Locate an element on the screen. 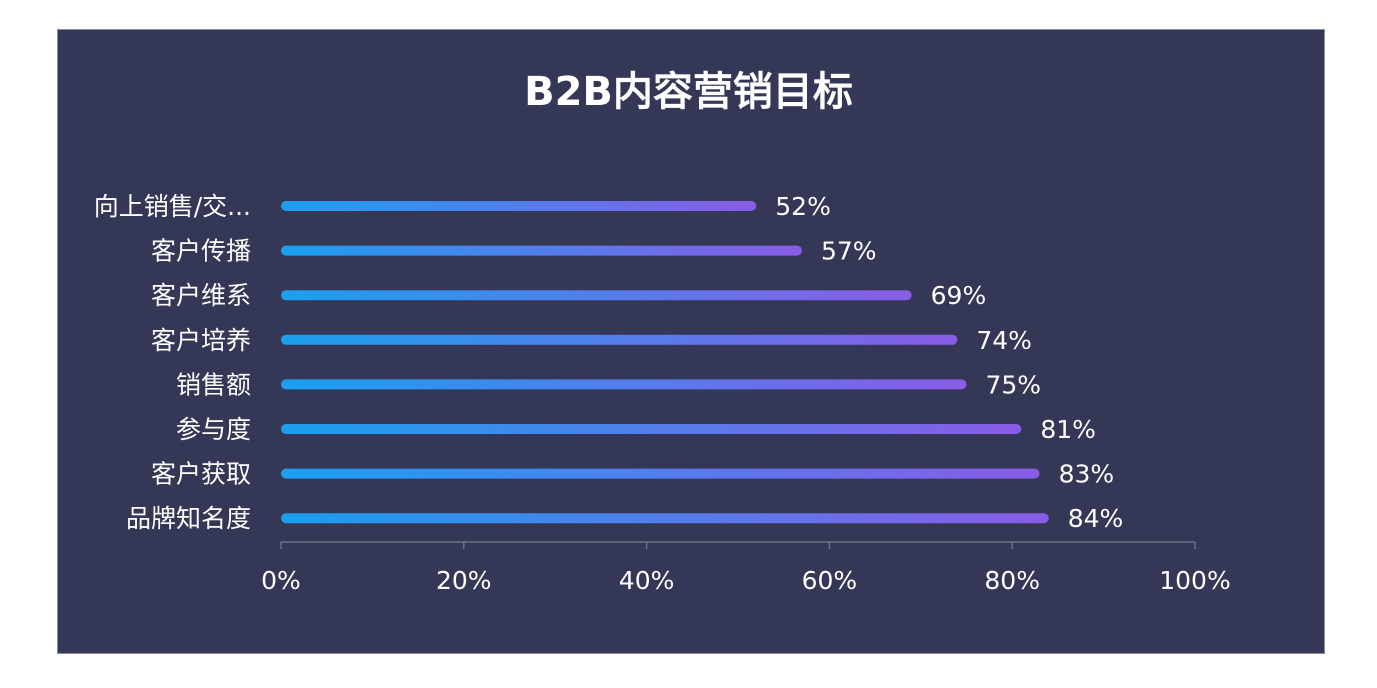 The image size is (1377, 688). x-tick-label: 100% is located at coordinates (1194, 580).